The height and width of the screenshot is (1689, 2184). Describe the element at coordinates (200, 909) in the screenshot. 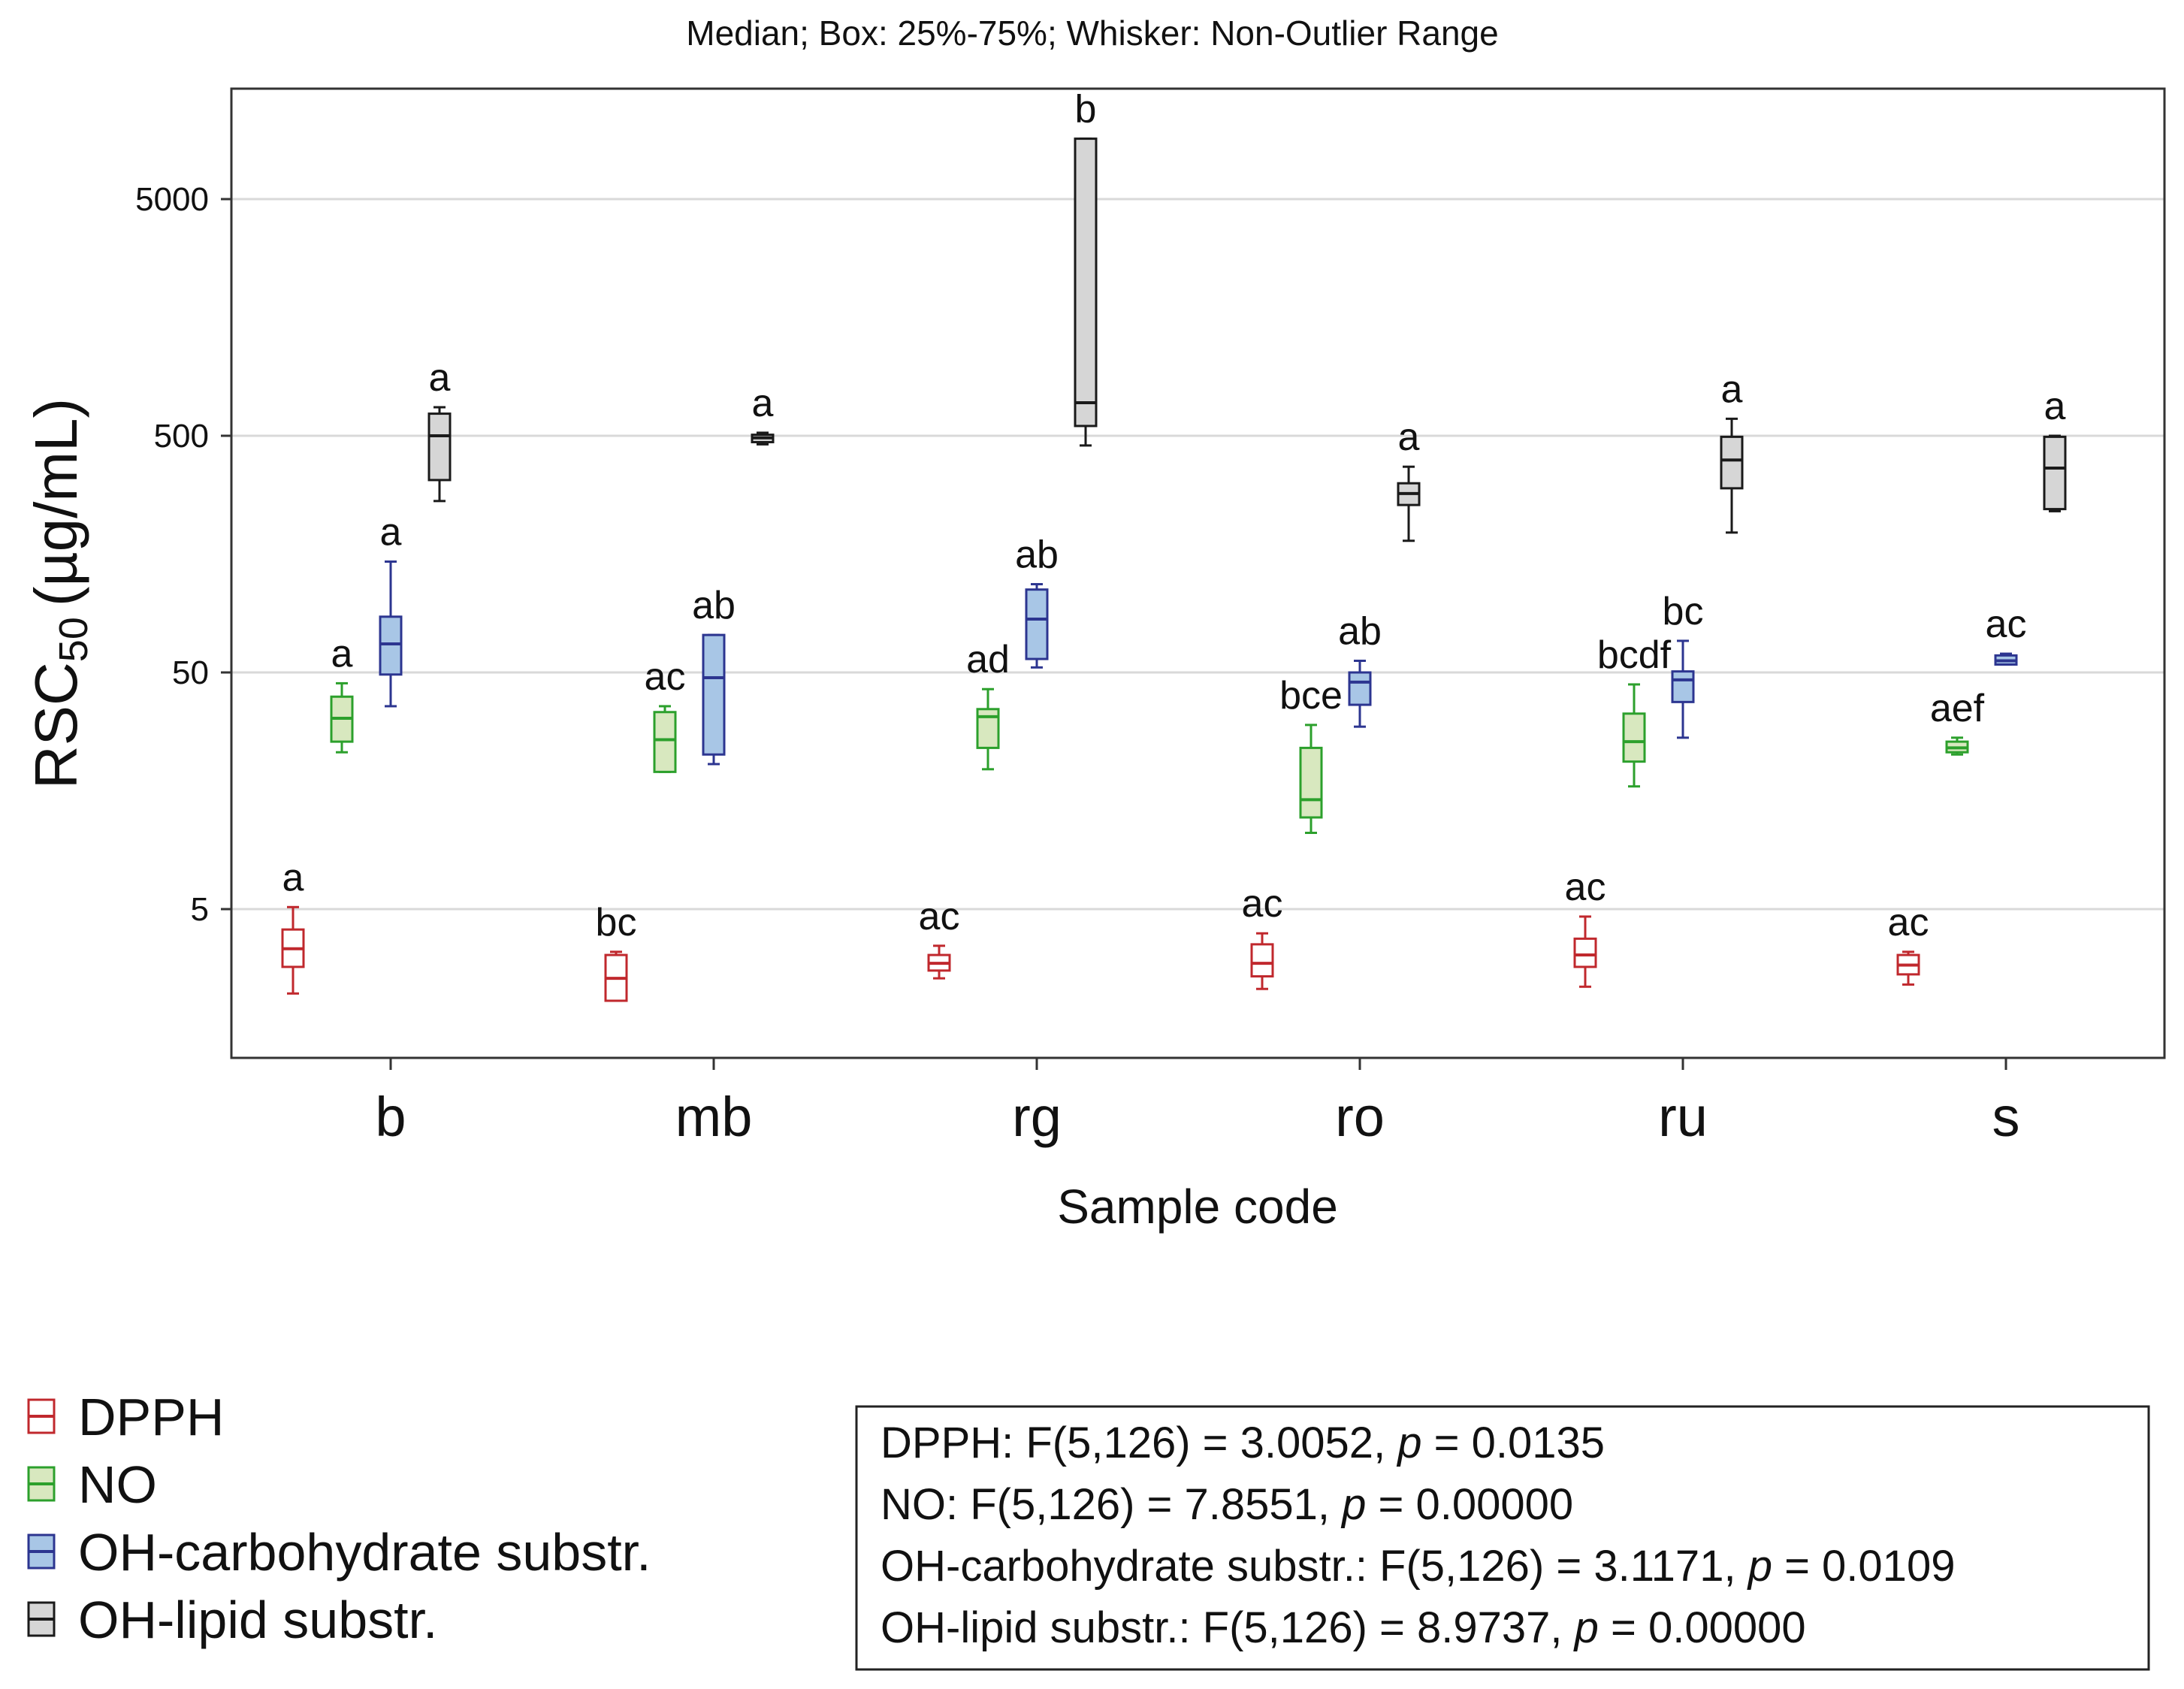

I see `y-tick-label: 5` at that location.